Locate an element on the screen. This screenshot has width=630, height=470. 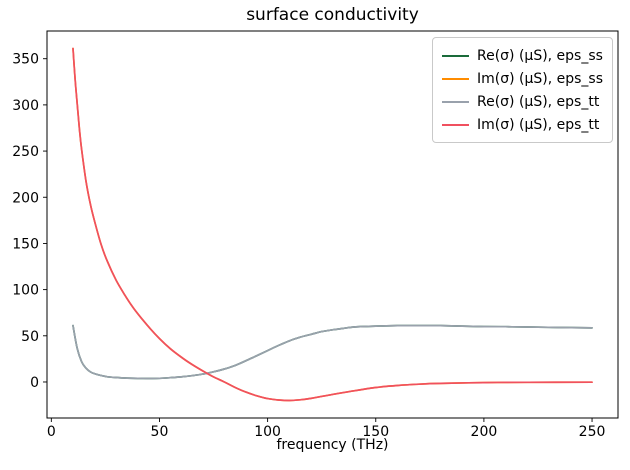
y-tick-label: 350 is located at coordinates (25, 60).